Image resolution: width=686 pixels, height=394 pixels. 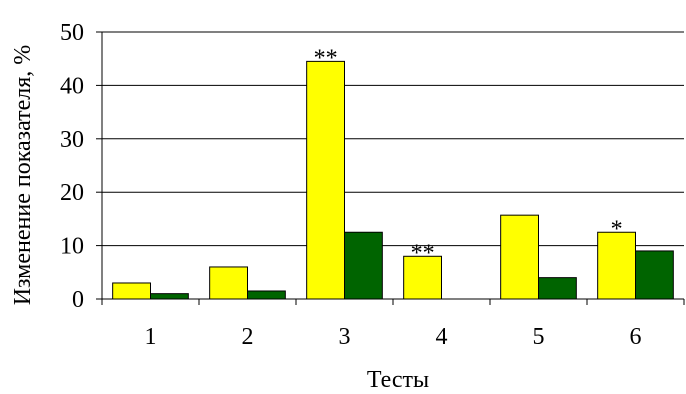 What do you see at coordinates (72, 140) in the screenshot?
I see `y-tick-label: 30` at bounding box center [72, 140].